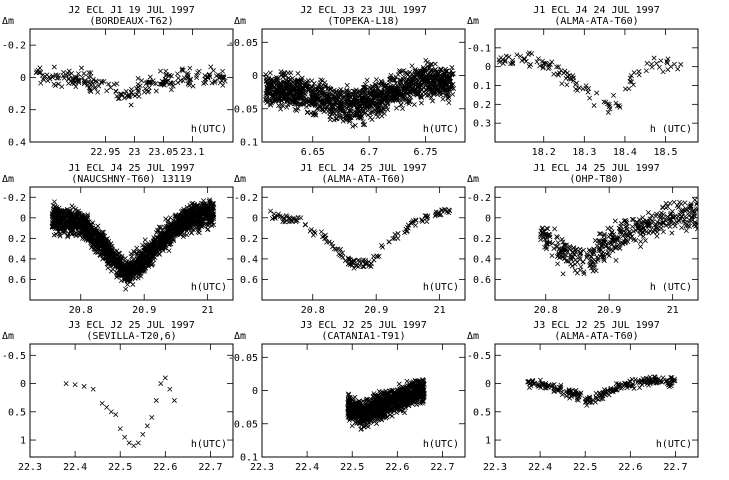 Image resolution: width=729 pixels, height=480 pixels. Describe the element at coordinates (8, 179) in the screenshot. I see `y-axis-label: Δm` at that location.